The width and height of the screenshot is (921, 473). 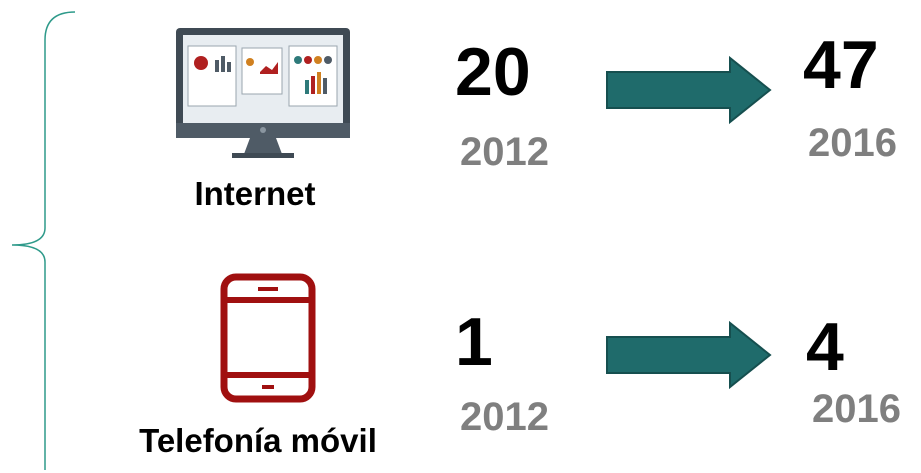 What do you see at coordinates (825, 347) in the screenshot?
I see `to-value: 4` at bounding box center [825, 347].